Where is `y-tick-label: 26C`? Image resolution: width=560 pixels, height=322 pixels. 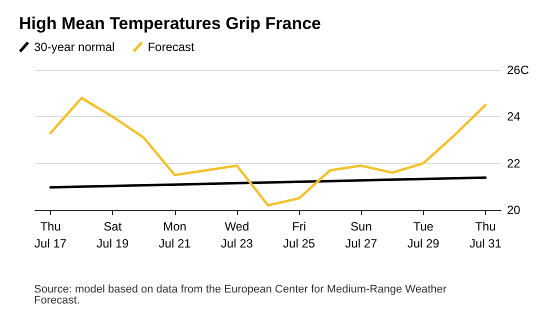
y-tick-label: 26C is located at coordinates (518, 70).